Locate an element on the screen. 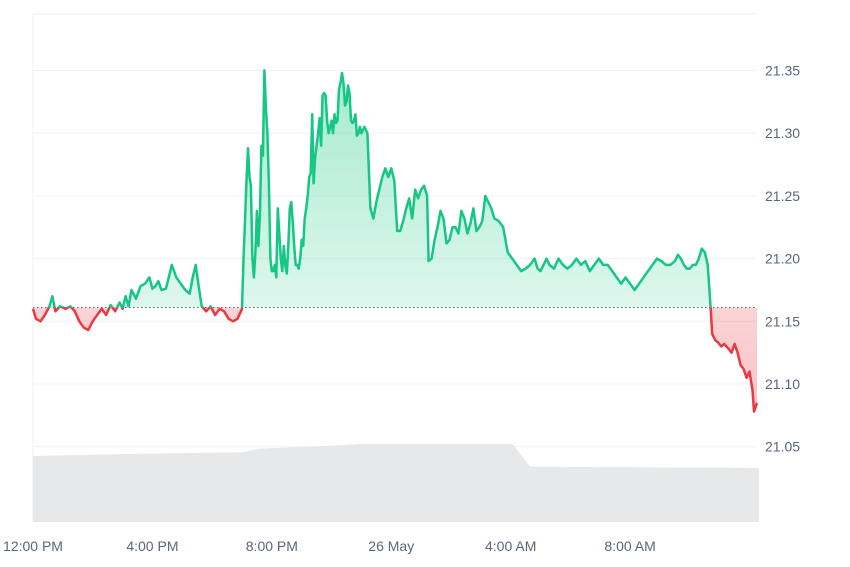 The image size is (850, 567). y-tick-label: 21.25 is located at coordinates (782, 196).